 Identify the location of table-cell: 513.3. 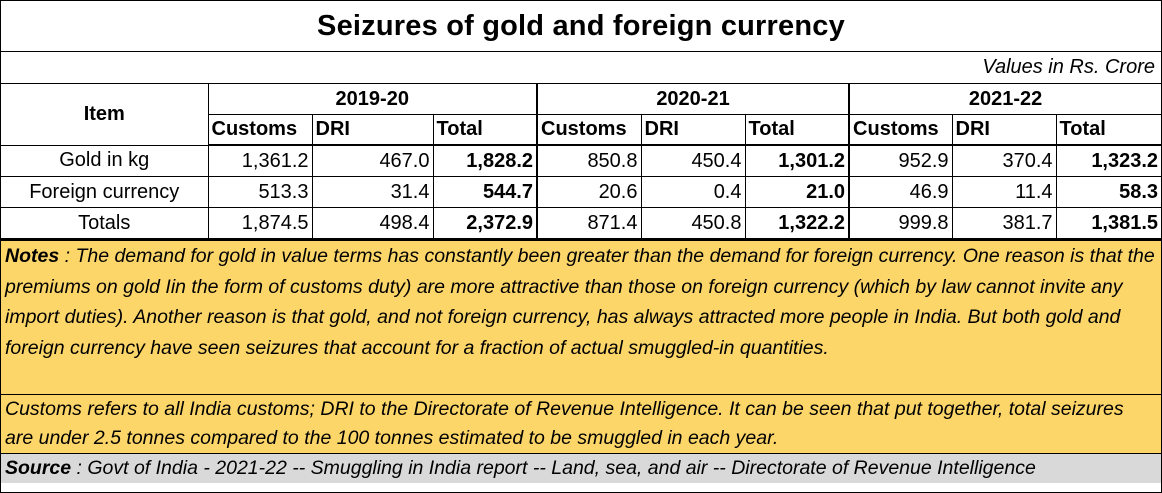
(260, 192).